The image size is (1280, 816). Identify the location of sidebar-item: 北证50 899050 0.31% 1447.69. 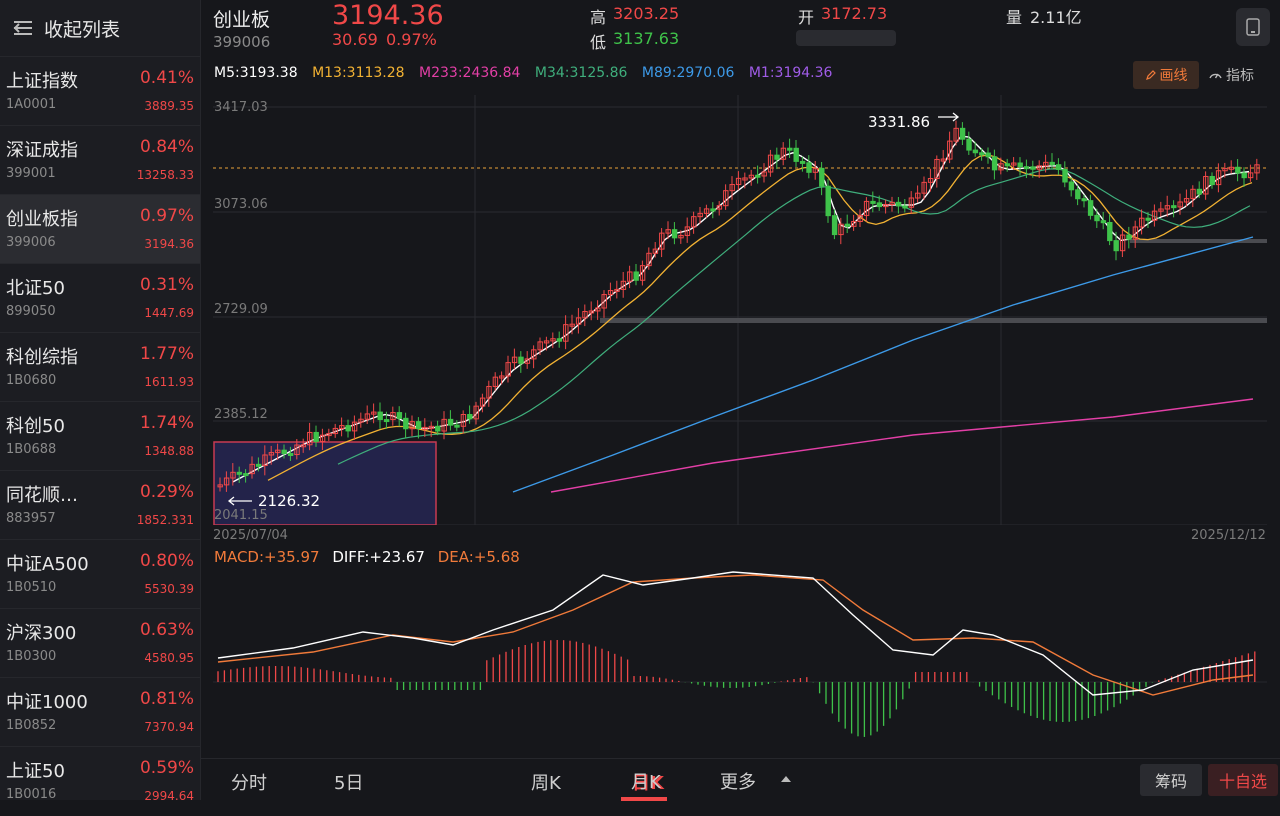
(100, 298).